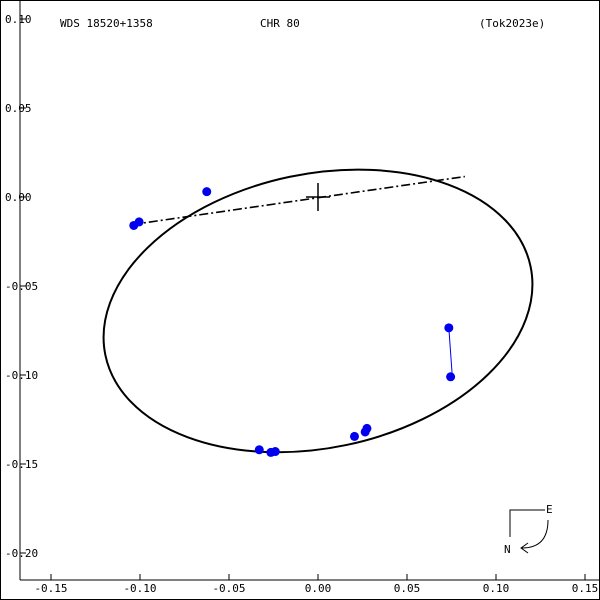  Describe the element at coordinates (18, 19) in the screenshot. I see `y-tick-label: 0.10` at that location.